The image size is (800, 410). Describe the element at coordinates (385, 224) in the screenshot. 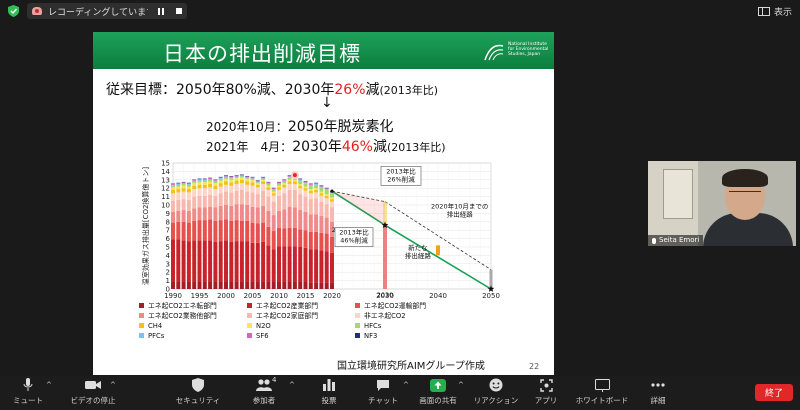

I see `target-2030-star-icon` at that location.